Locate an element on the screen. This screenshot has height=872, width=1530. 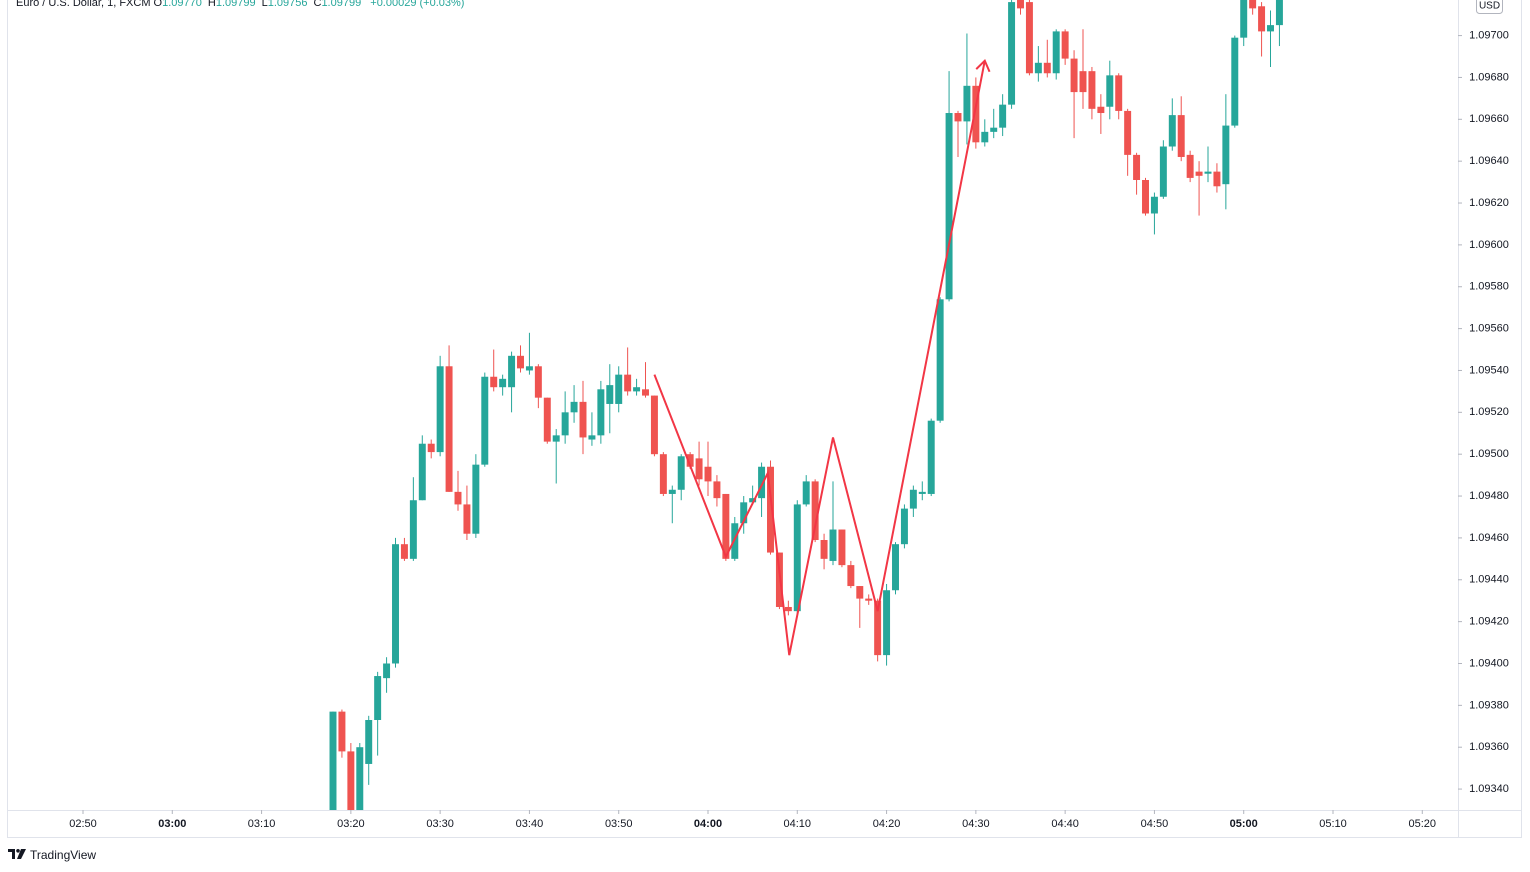
x-tick-label: 03:50 is located at coordinates (619, 824).